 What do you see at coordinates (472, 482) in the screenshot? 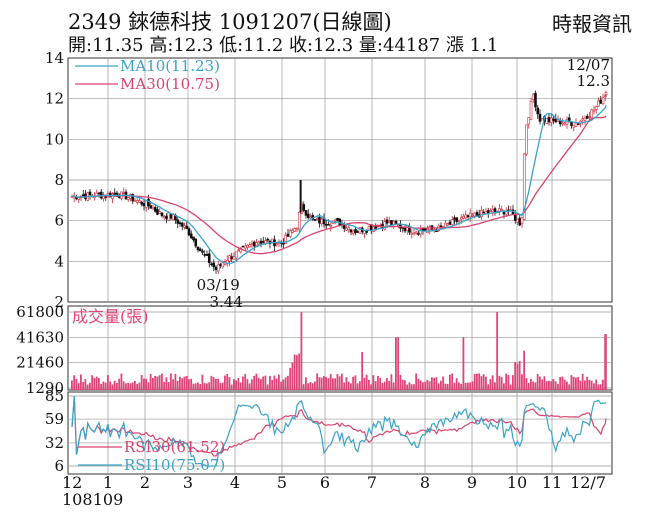
I see `x-tick-label: 9` at bounding box center [472, 482].